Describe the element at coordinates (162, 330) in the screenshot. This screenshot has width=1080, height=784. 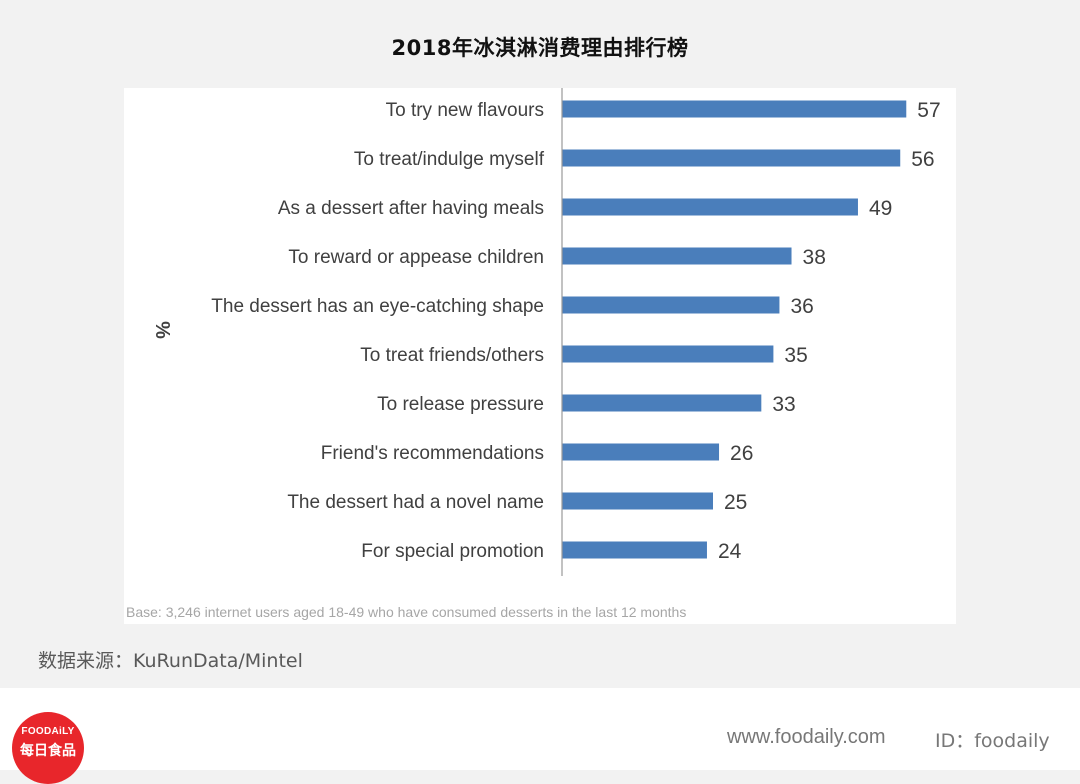
I see `y-axis-label: %` at that location.